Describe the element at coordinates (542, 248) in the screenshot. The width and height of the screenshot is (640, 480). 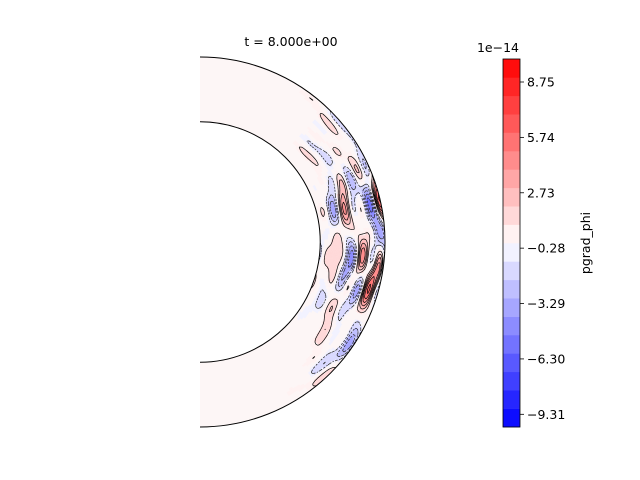
I see `colorbar-ticks: 8.75 5.74 2.73 −0.28 −3.29 −6.30 −9.31` at that location.